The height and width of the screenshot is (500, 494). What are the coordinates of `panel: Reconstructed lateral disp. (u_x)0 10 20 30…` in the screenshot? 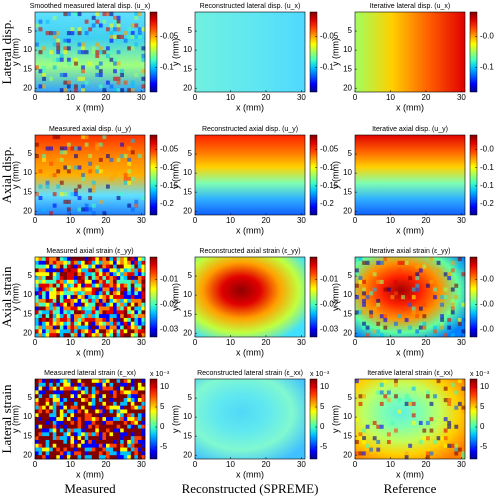 It's located at (254, 58).